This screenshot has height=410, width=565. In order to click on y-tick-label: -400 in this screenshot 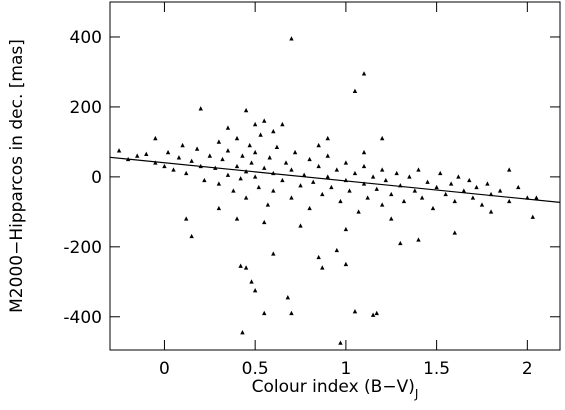, I will do `click(82, 318)`.